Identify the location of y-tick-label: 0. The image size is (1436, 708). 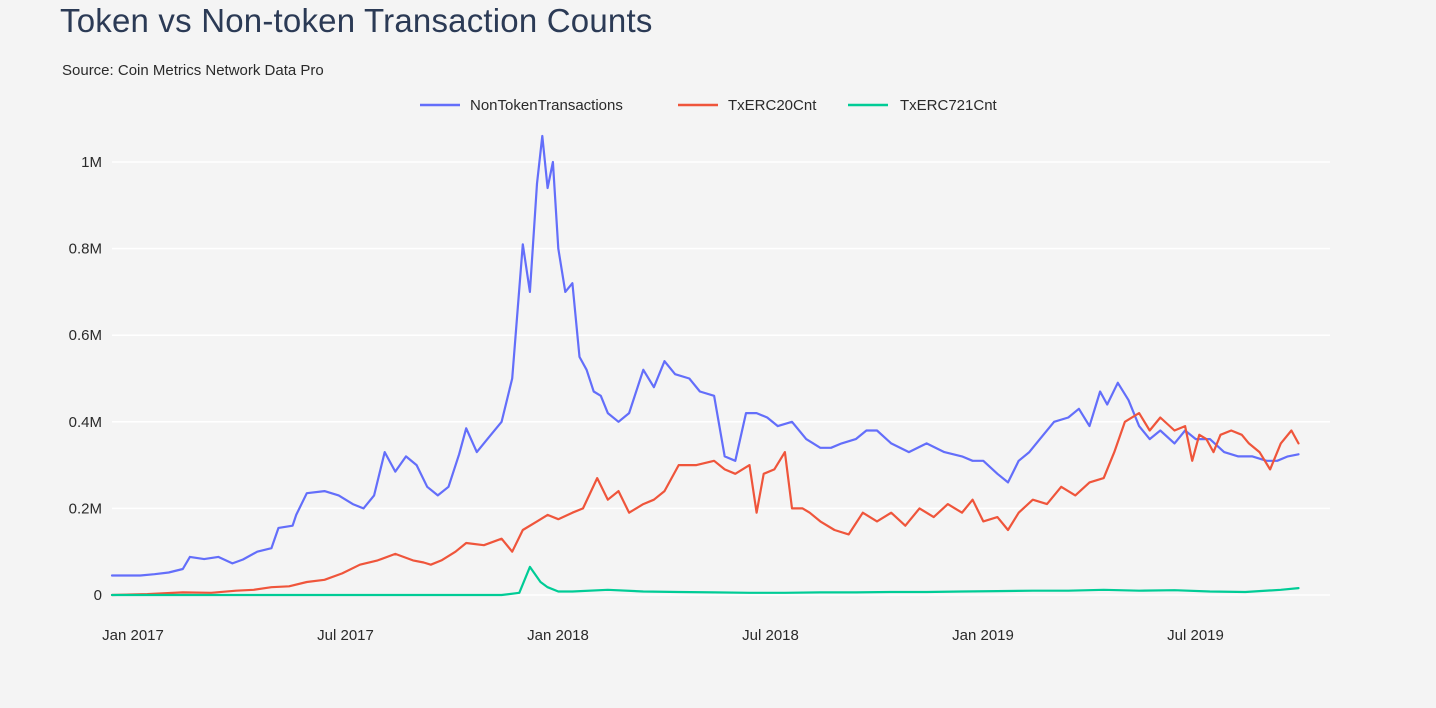
(98, 595).